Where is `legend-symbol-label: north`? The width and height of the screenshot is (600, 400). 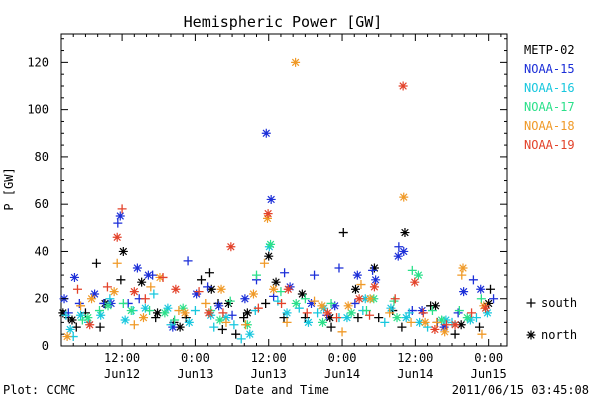
legend-symbol-label: north is located at coordinates (559, 335).